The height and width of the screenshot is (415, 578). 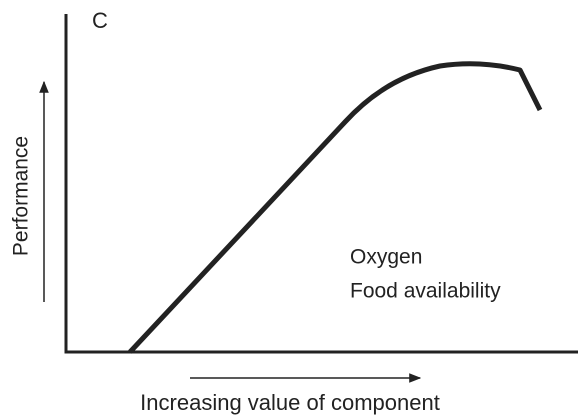 What do you see at coordinates (100, 20) in the screenshot?
I see `panel-label: C` at bounding box center [100, 20].